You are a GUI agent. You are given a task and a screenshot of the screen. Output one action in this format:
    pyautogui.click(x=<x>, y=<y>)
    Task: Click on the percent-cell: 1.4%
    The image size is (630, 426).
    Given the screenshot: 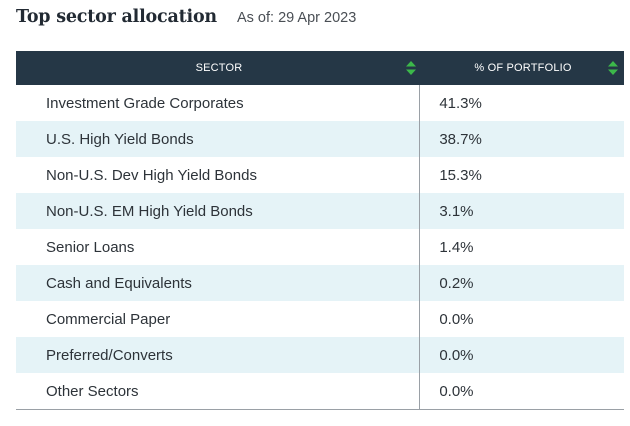 What is the action you would take?
    pyautogui.click(x=456, y=247)
    